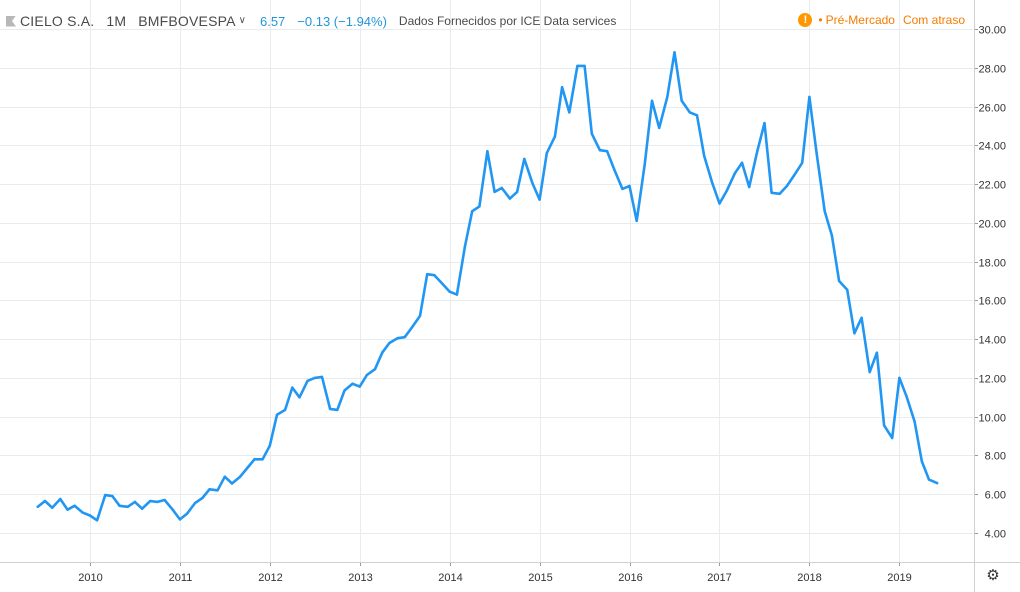  Describe the element at coordinates (187, 21) in the screenshot. I see `exchange-label: BMFBOVESPA` at that location.